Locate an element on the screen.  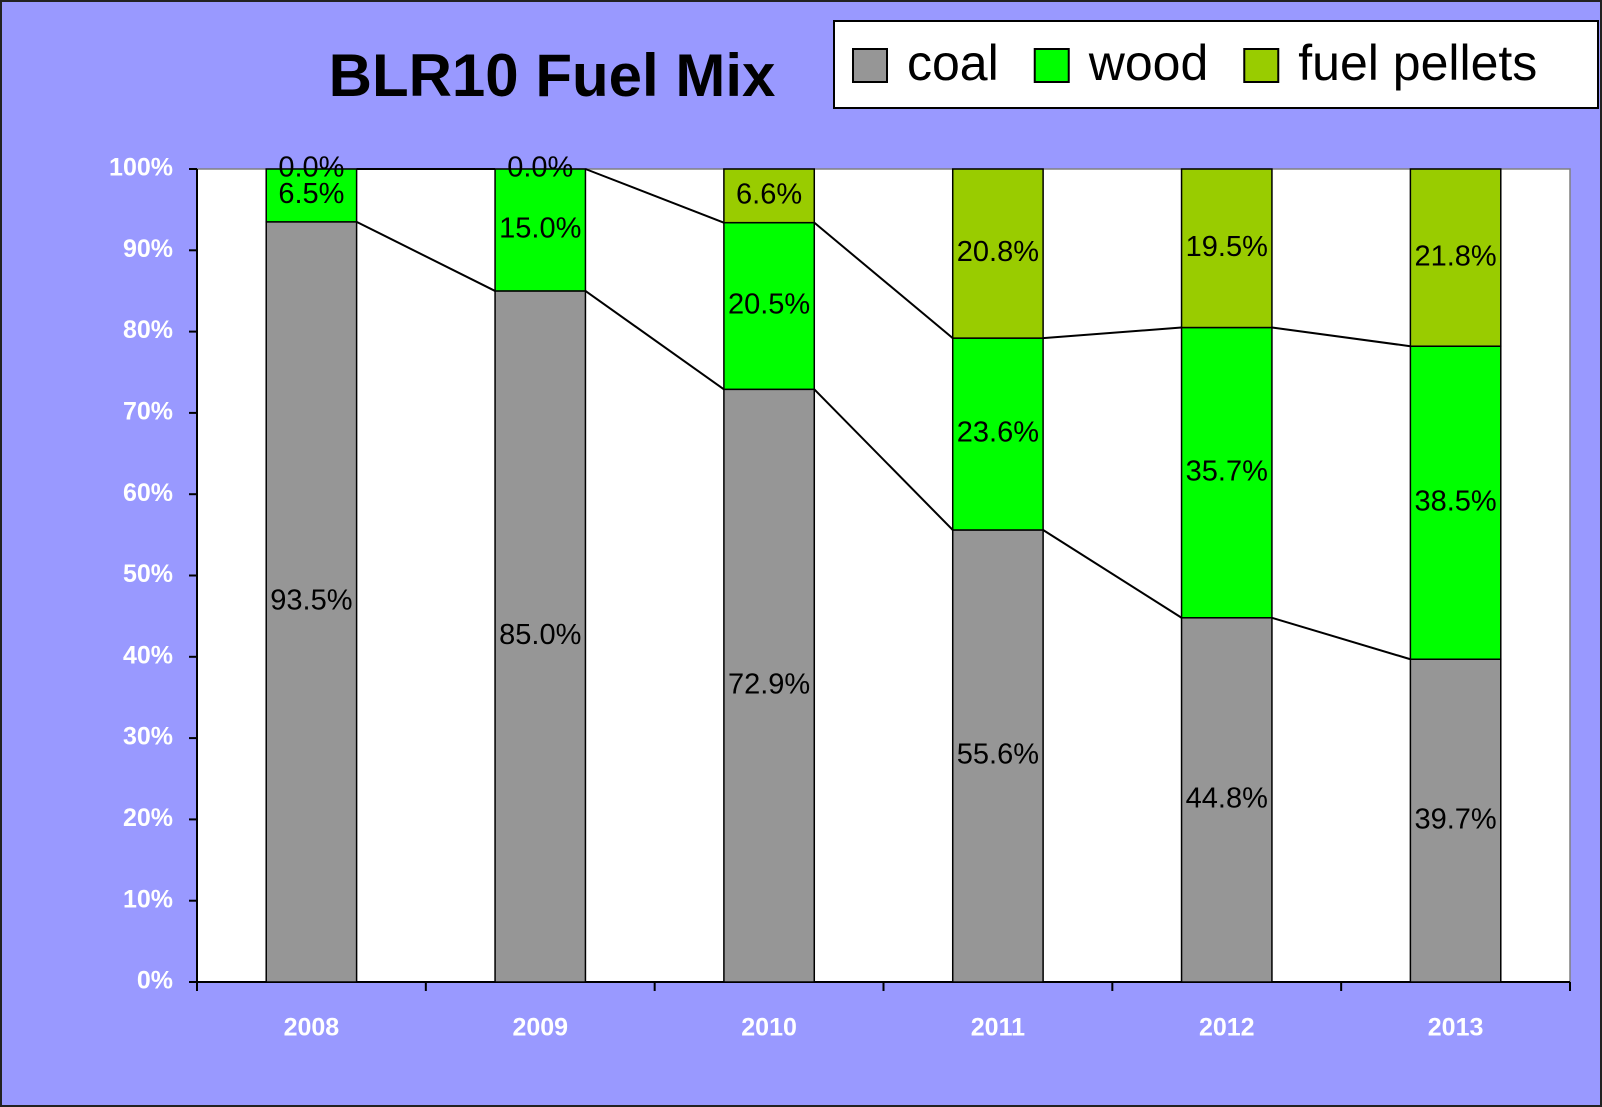
y-tick-label: 80% is located at coordinates (148, 330).